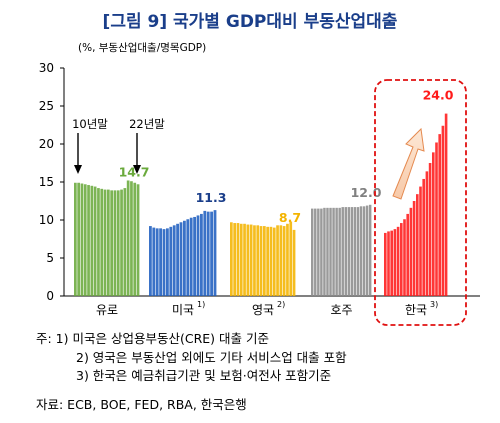  What do you see at coordinates (211, 357) in the screenshot?
I see `footnote-2: 2) 영국은 부동산업 외에도 기타 서비스업 대출 포함` at bounding box center [211, 357].